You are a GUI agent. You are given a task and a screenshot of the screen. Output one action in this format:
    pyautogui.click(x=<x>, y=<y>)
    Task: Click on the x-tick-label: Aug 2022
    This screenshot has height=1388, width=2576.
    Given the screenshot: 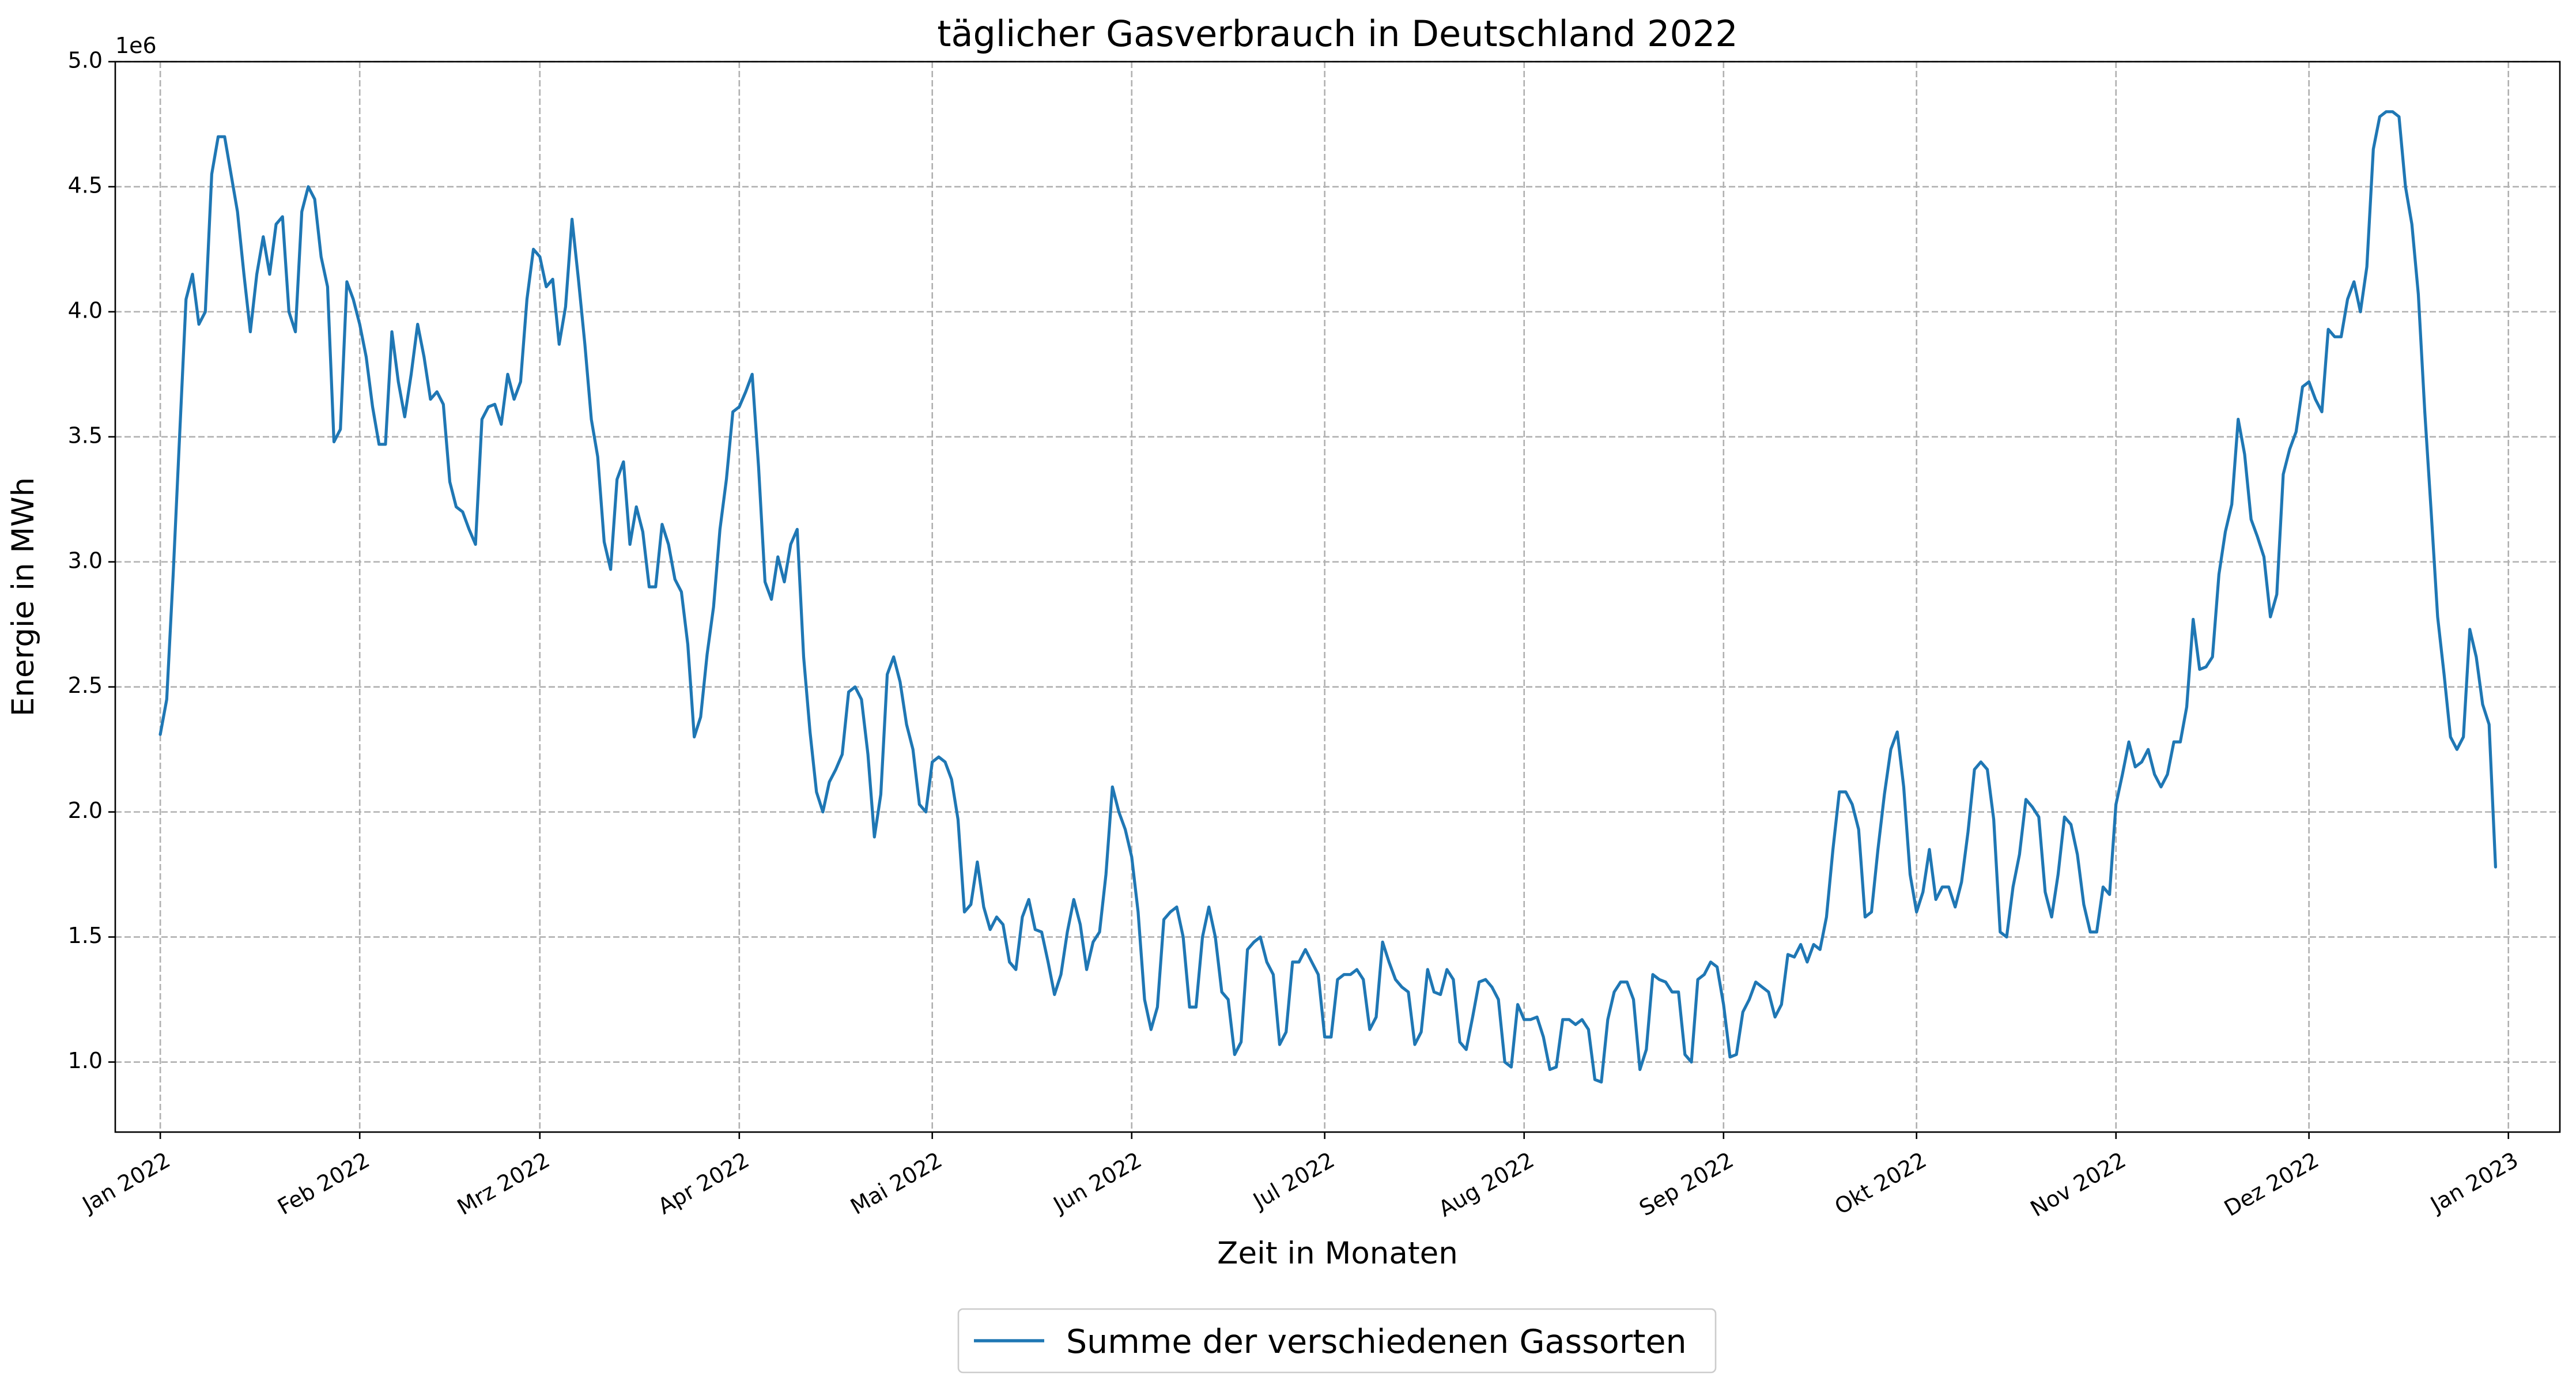 What is the action you would take?
    pyautogui.click(x=1486, y=1184)
    